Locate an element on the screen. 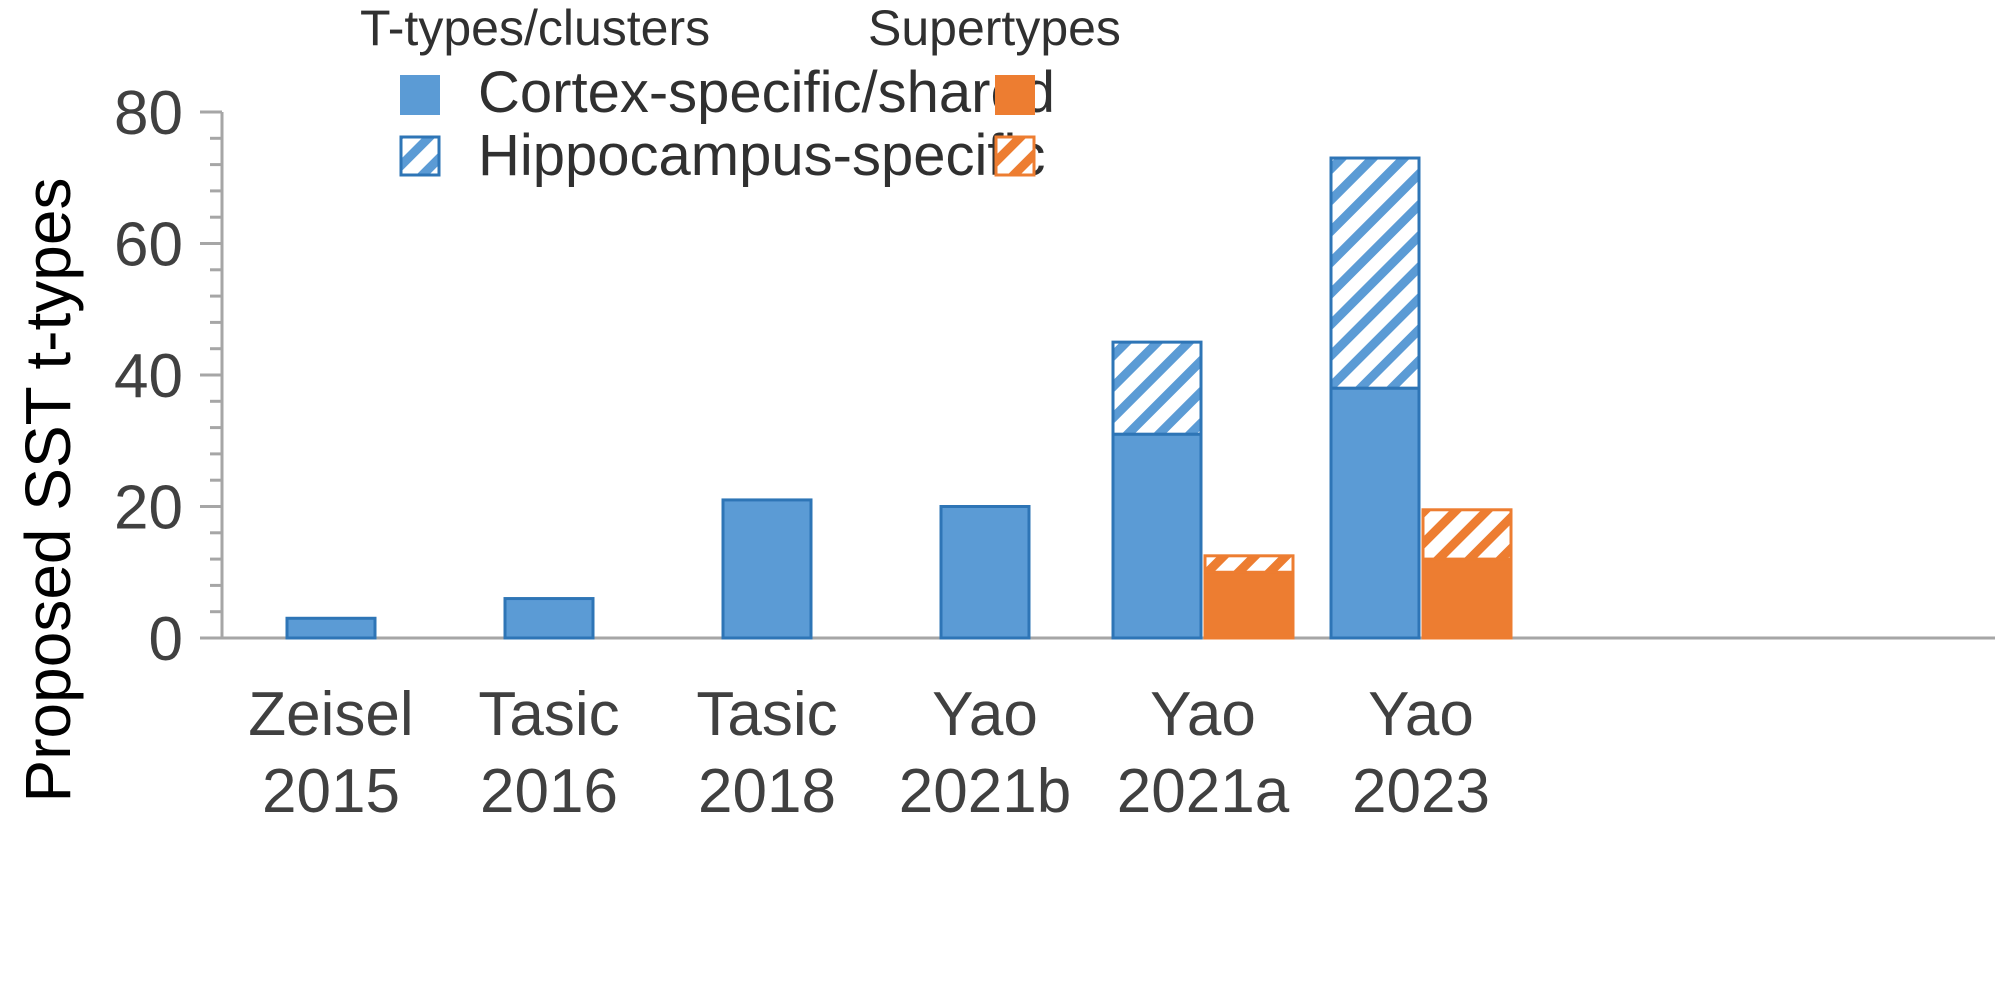 The image size is (1995, 1006). legend-header-supertypes: Supertypes is located at coordinates (994, 28).